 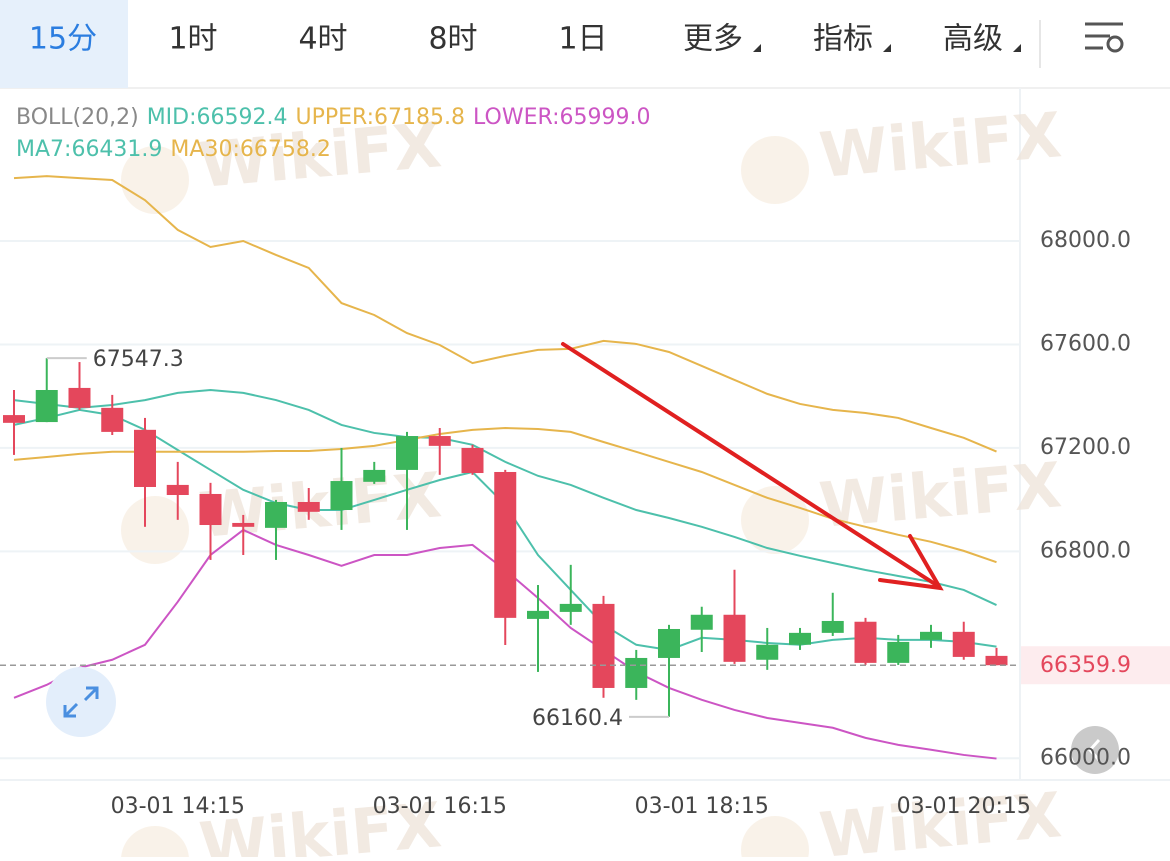 I want to click on y-tick-label: 68000.0, so click(x=1085, y=240).